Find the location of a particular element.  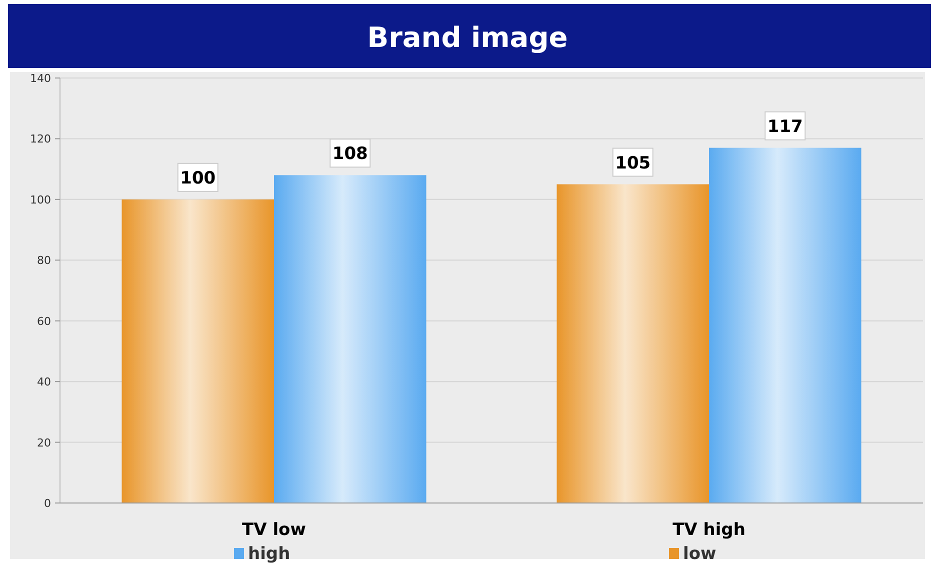

y-tick-label: 100 is located at coordinates (40, 199).